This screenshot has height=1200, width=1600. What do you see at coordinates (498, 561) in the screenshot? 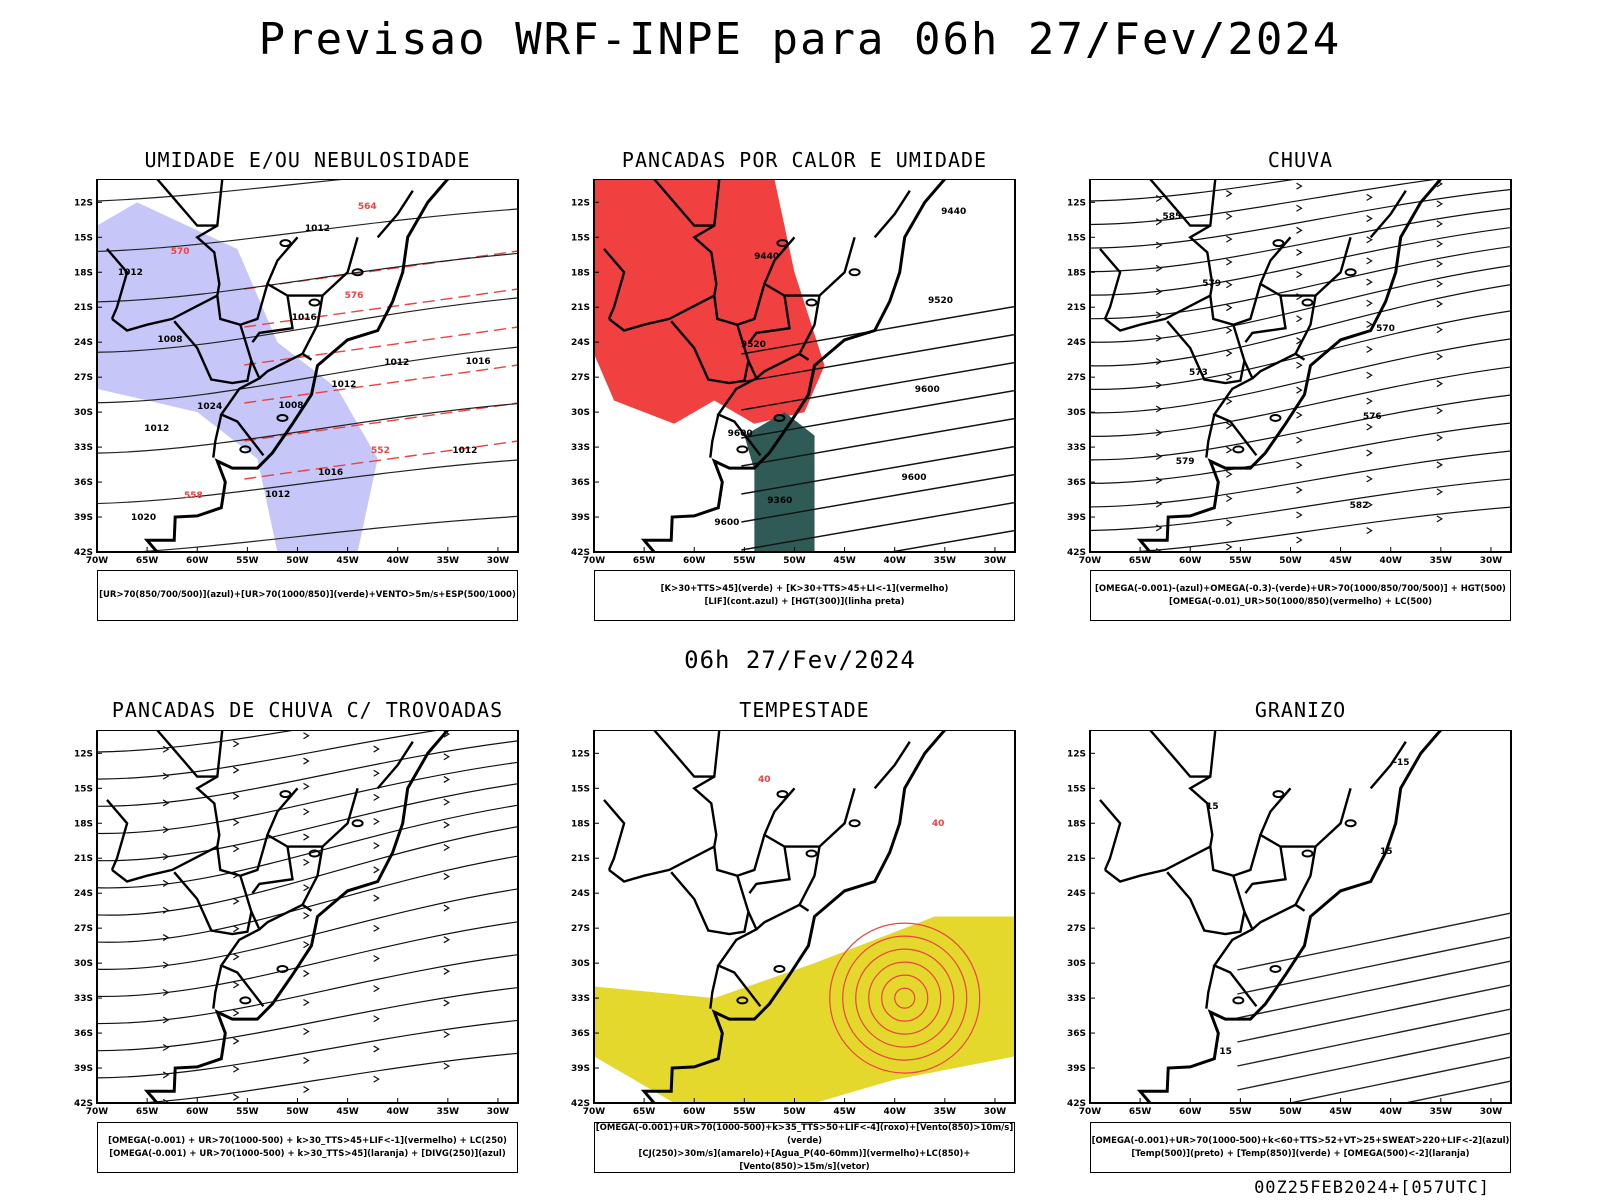
I see `lon-tick-label: 30W` at bounding box center [498, 561].